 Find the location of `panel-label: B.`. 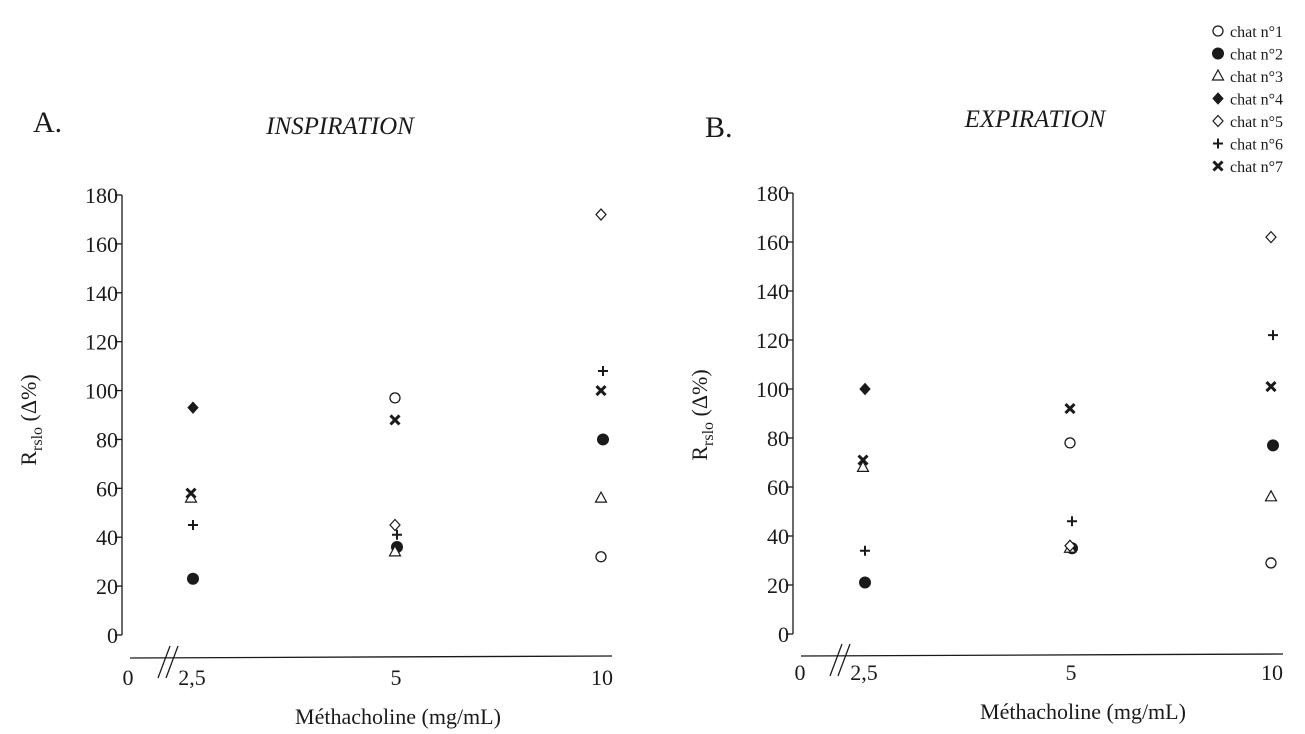

panel-label: B. is located at coordinates (719, 127).